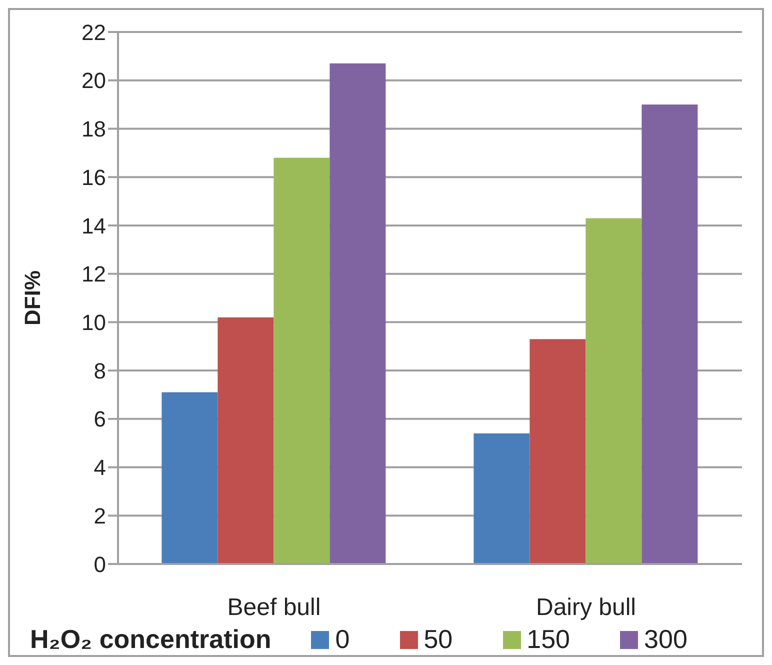 The image size is (772, 665). I want to click on x-tick-label: Dairy bull, so click(586, 608).